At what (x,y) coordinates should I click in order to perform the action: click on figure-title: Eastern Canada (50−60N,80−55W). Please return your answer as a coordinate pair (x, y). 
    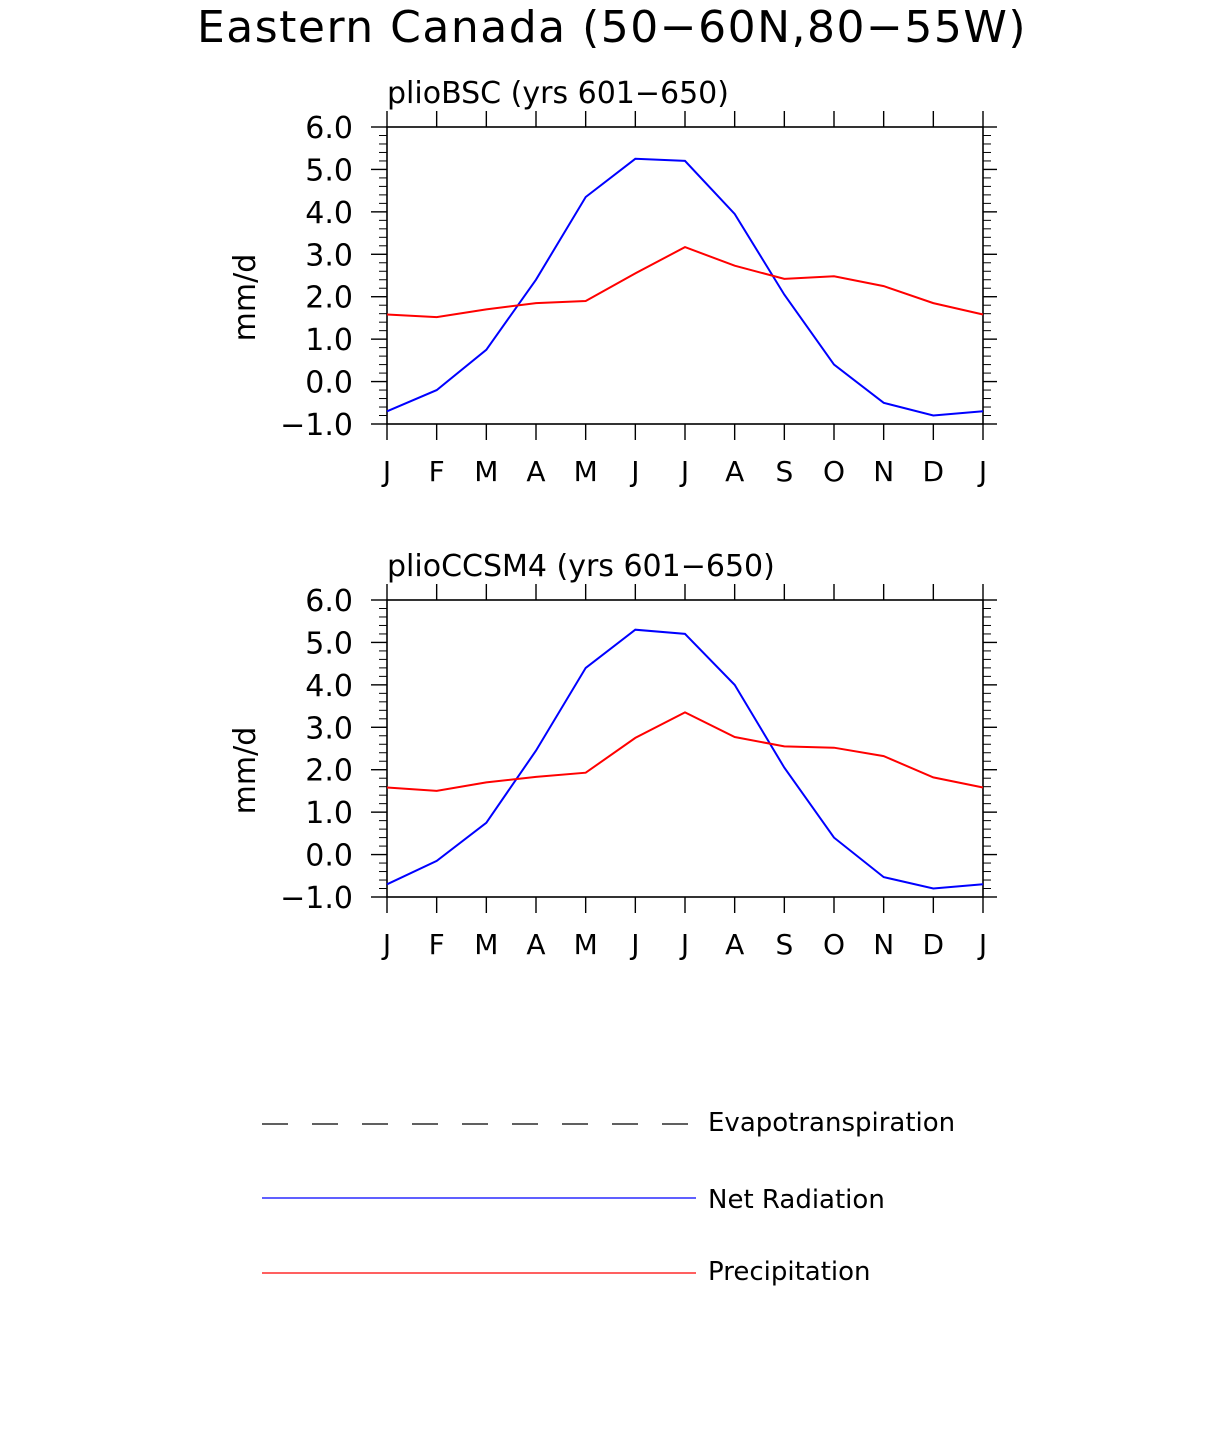
    Looking at the image, I should click on (612, 27).